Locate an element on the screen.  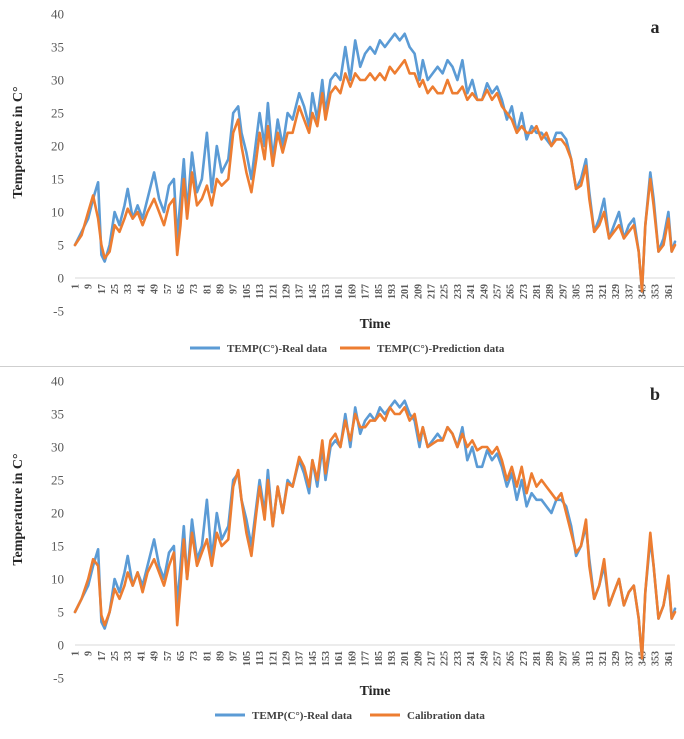
legend-label: TEMP(C°)-Real data is located at coordinates (277, 349).